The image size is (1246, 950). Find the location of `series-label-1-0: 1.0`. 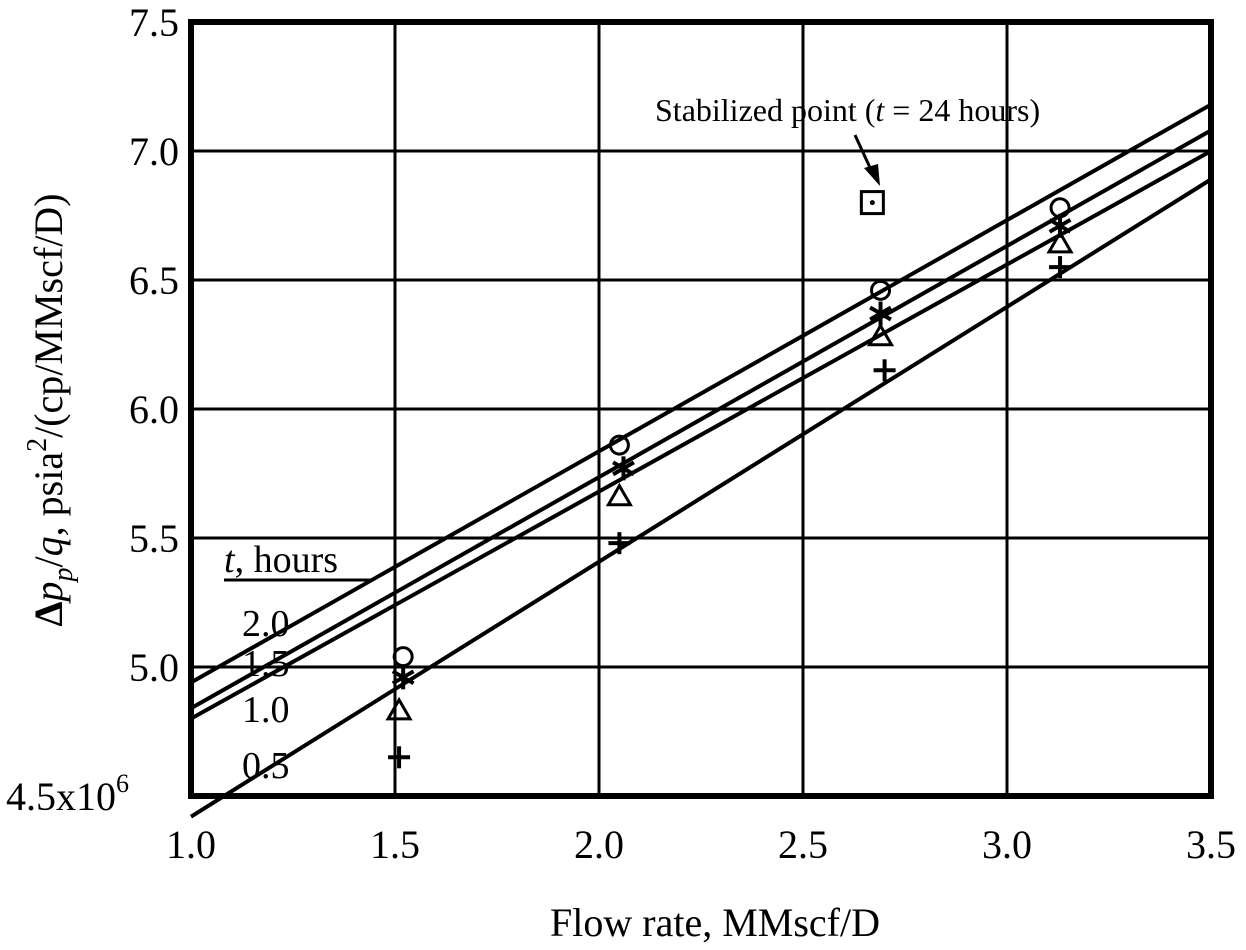

series-label-1-0: 1.0 is located at coordinates (266, 710).